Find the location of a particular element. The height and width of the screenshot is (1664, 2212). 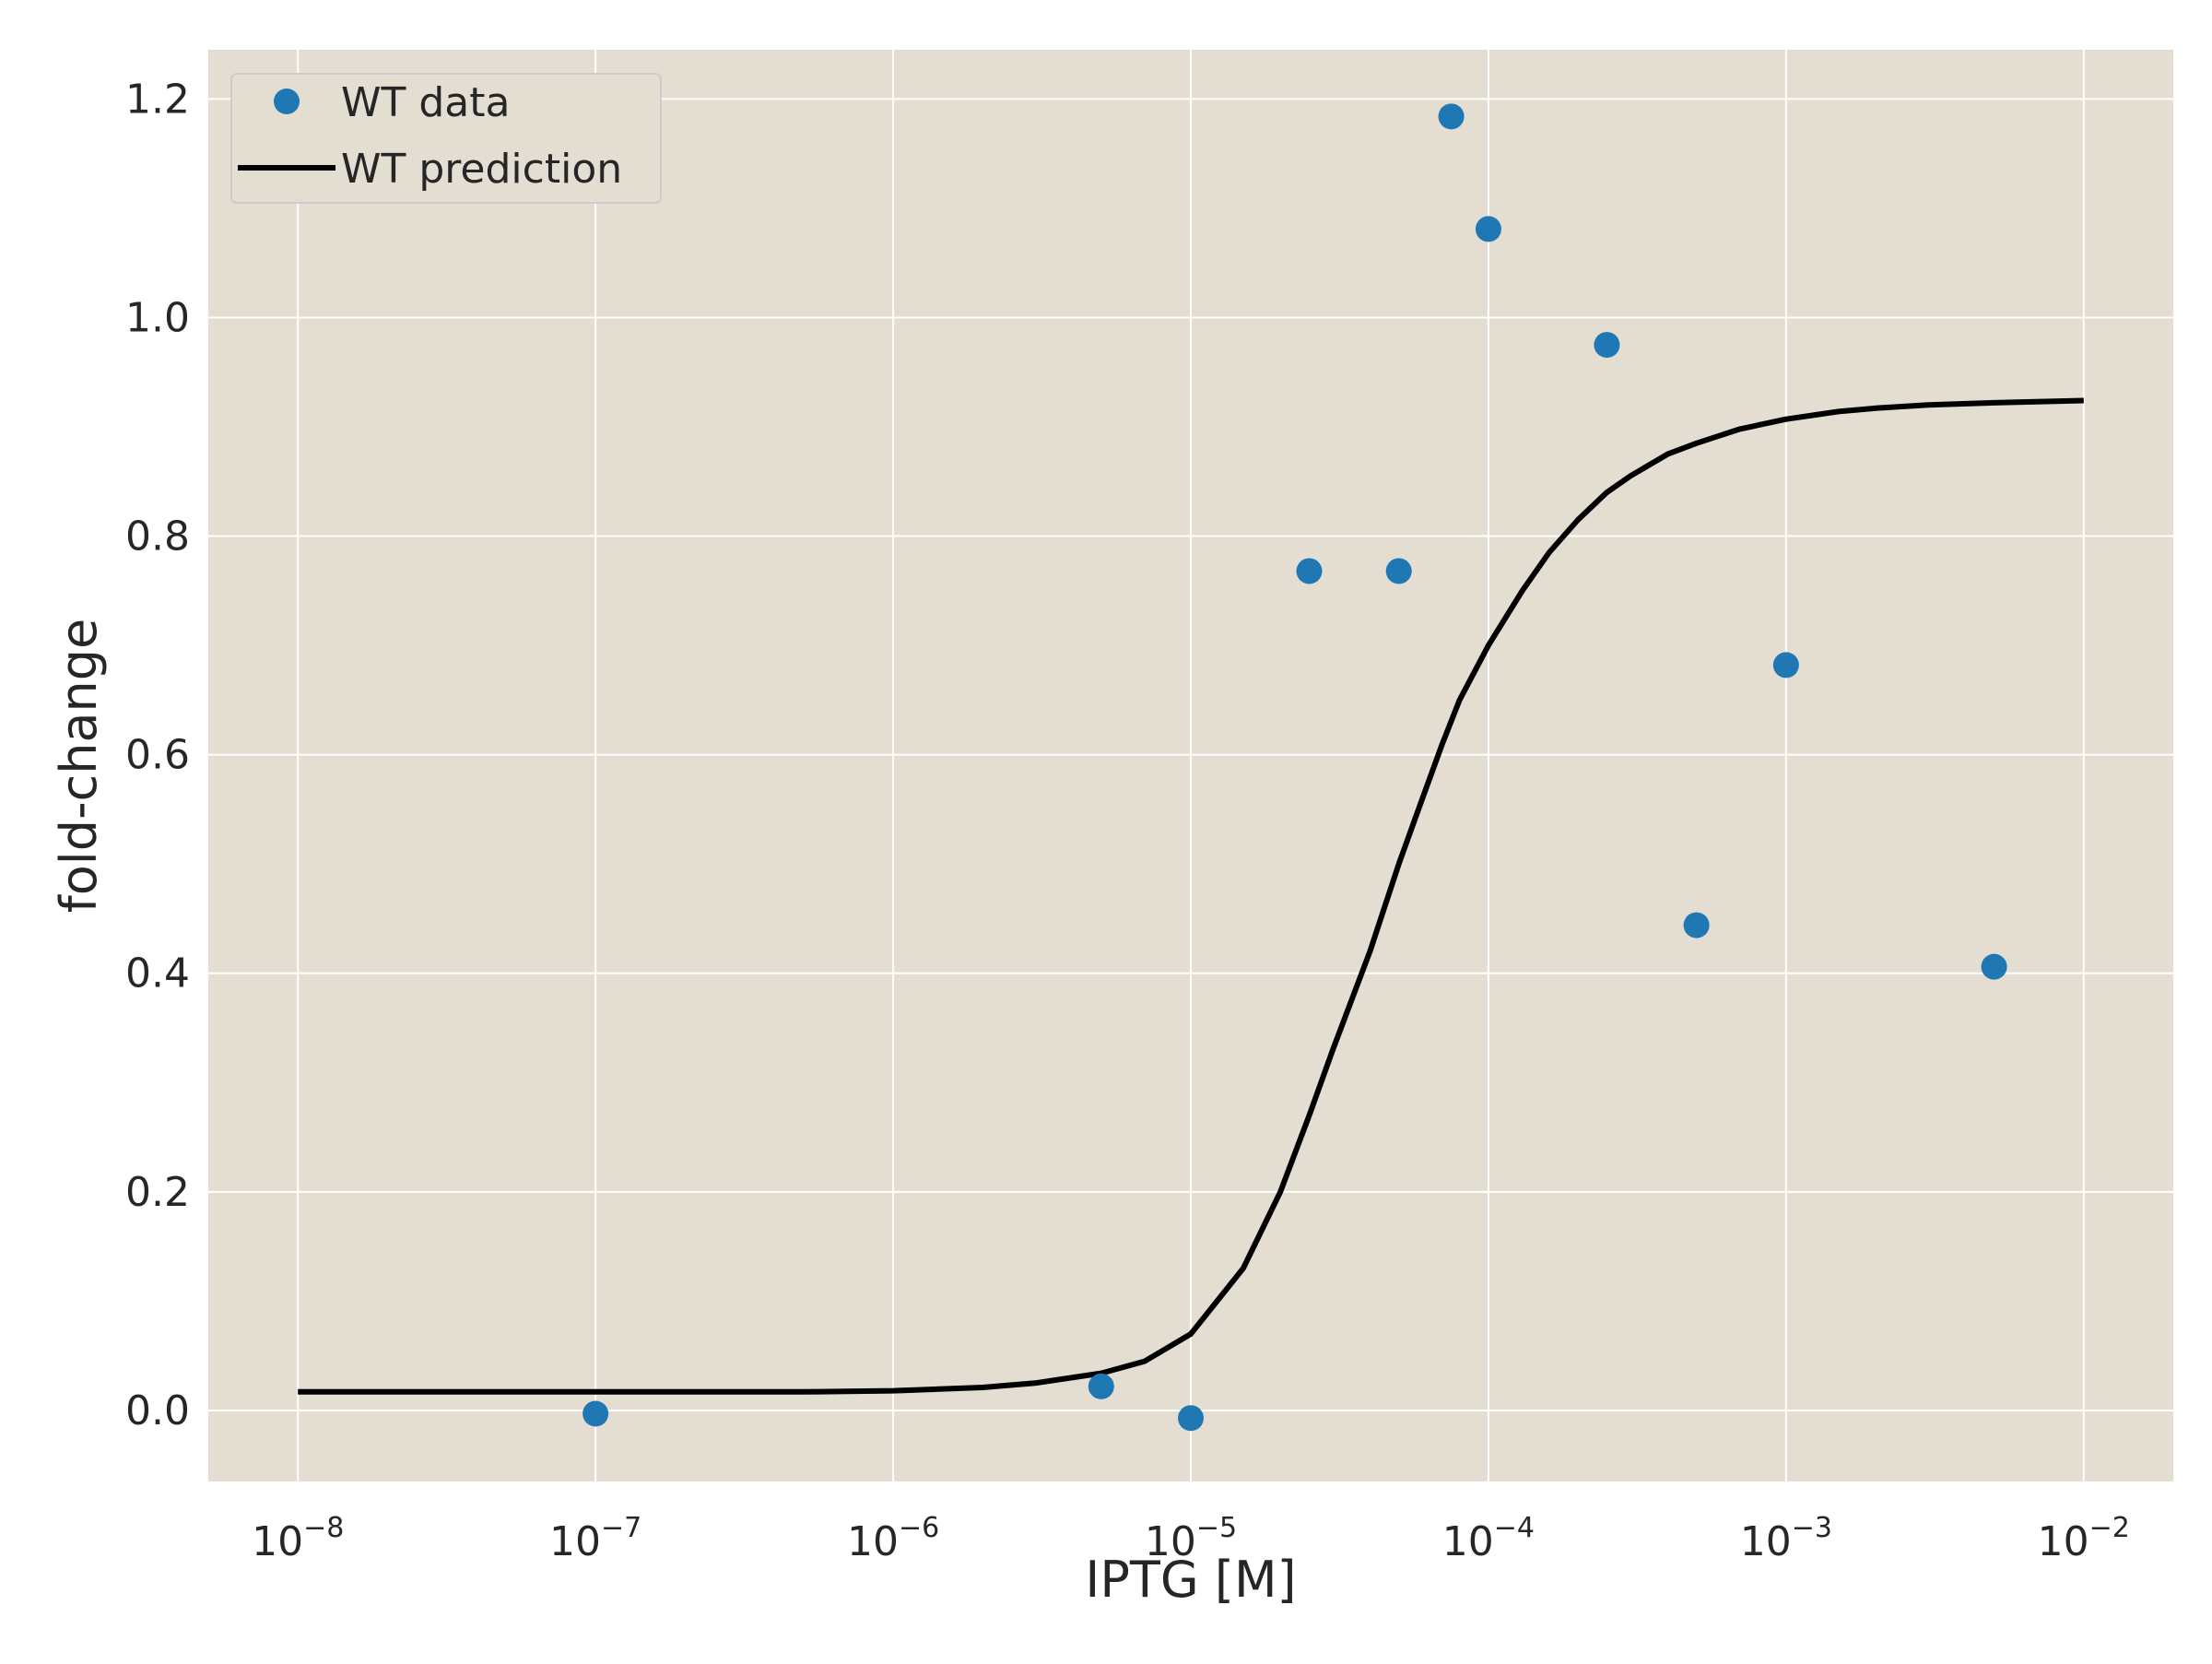

x-tick-label: 10⁻⁶ is located at coordinates (893, 1538).